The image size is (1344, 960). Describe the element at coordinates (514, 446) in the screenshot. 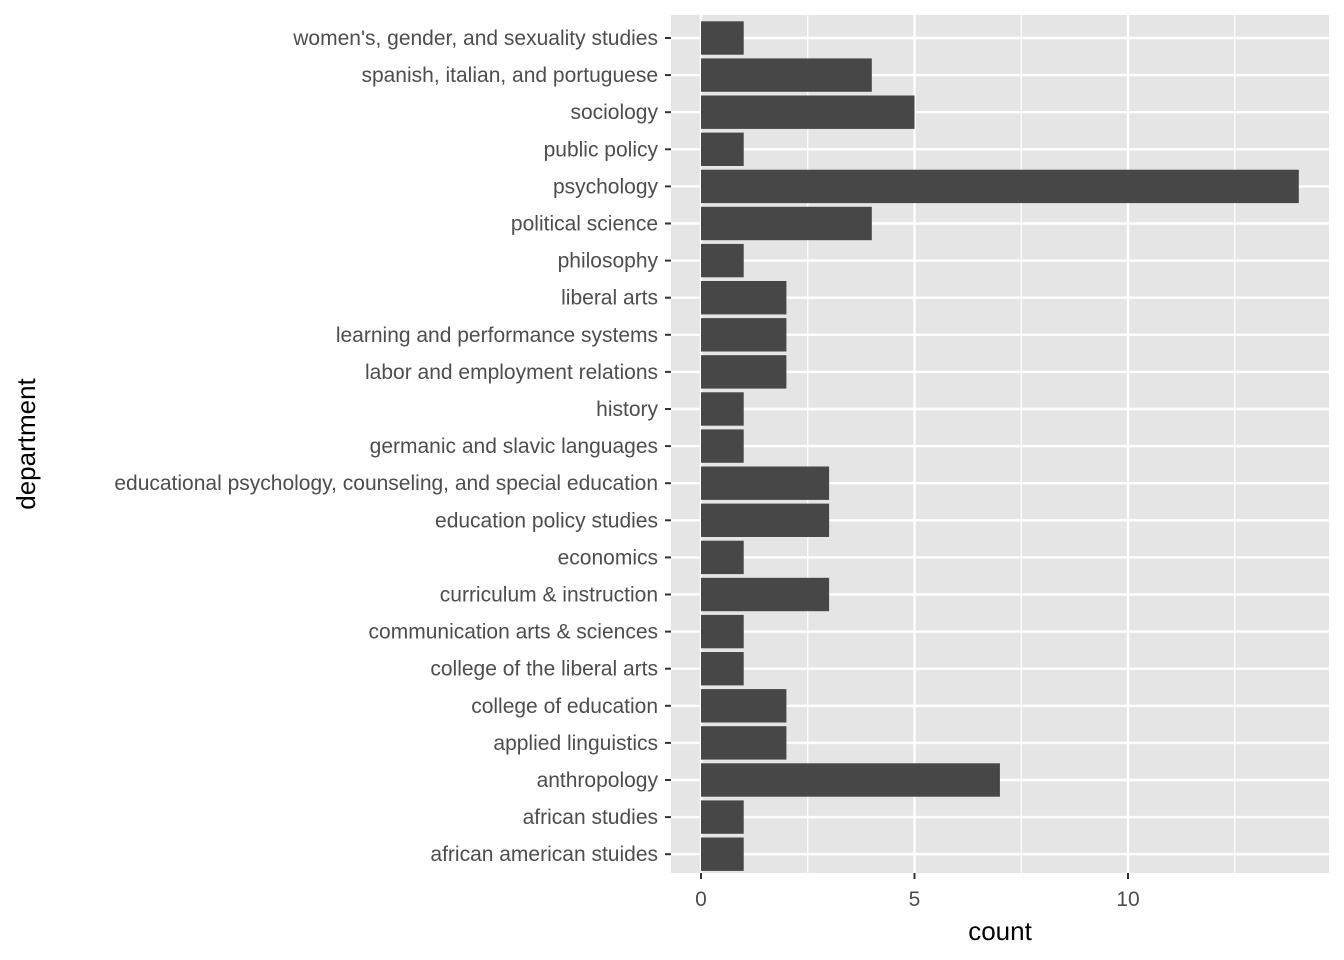

I see `y-tick-label: germanic and slavic languages` at that location.